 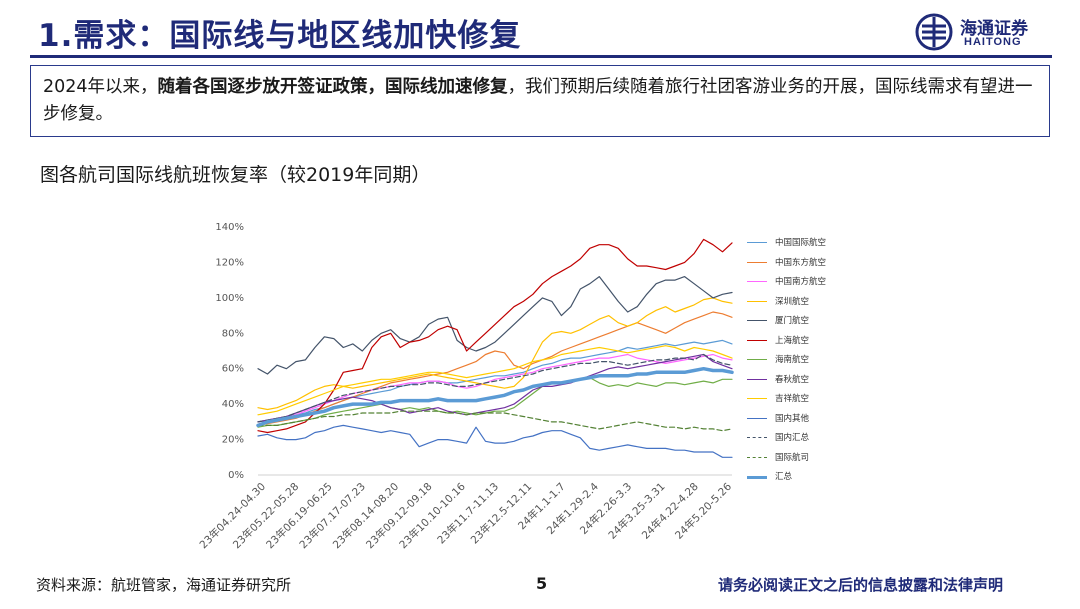 I want to click on page-title: 1.需求：国际线与地区线加快修复, so click(x=280, y=36).